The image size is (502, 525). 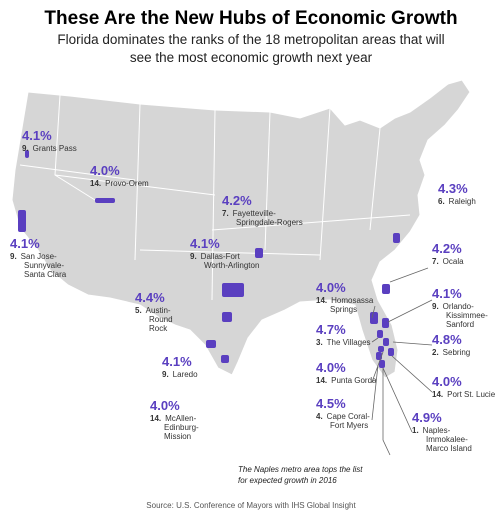 I want to click on metro-name: 9. Orlando-, so click(x=453, y=306).